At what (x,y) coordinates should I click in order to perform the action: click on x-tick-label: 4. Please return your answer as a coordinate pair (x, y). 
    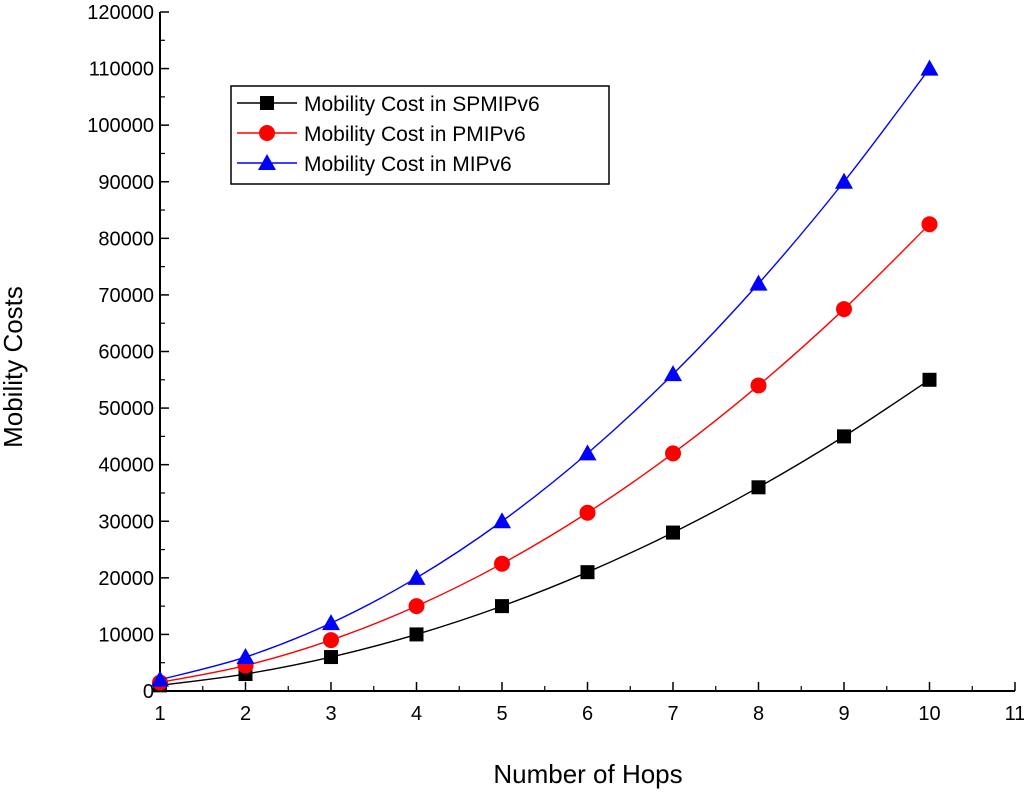
    Looking at the image, I should click on (416, 714).